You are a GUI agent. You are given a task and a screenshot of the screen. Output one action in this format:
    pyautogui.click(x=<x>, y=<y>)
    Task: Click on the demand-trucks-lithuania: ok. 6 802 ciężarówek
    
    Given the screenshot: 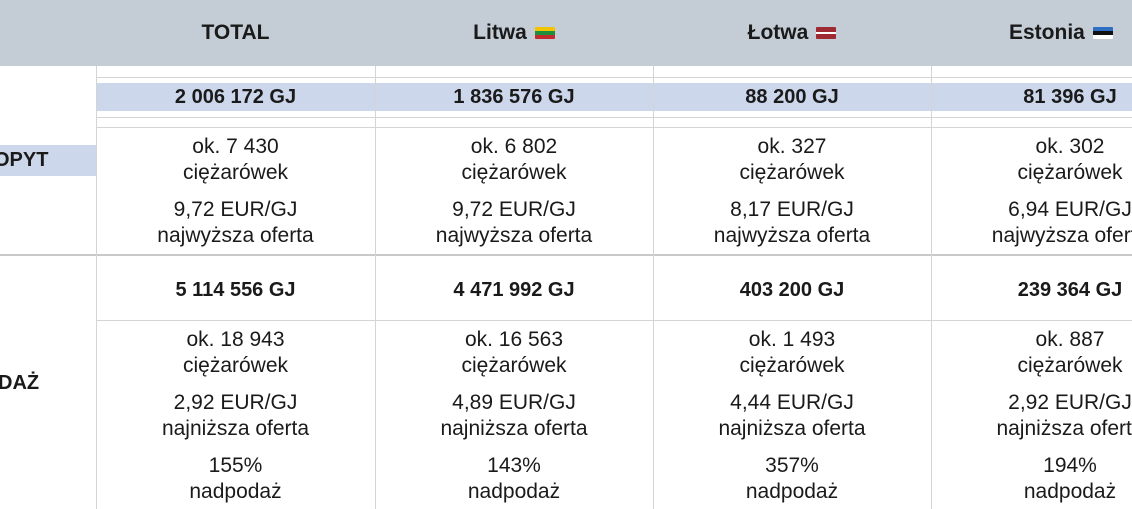 What is the action you would take?
    pyautogui.click(x=514, y=160)
    